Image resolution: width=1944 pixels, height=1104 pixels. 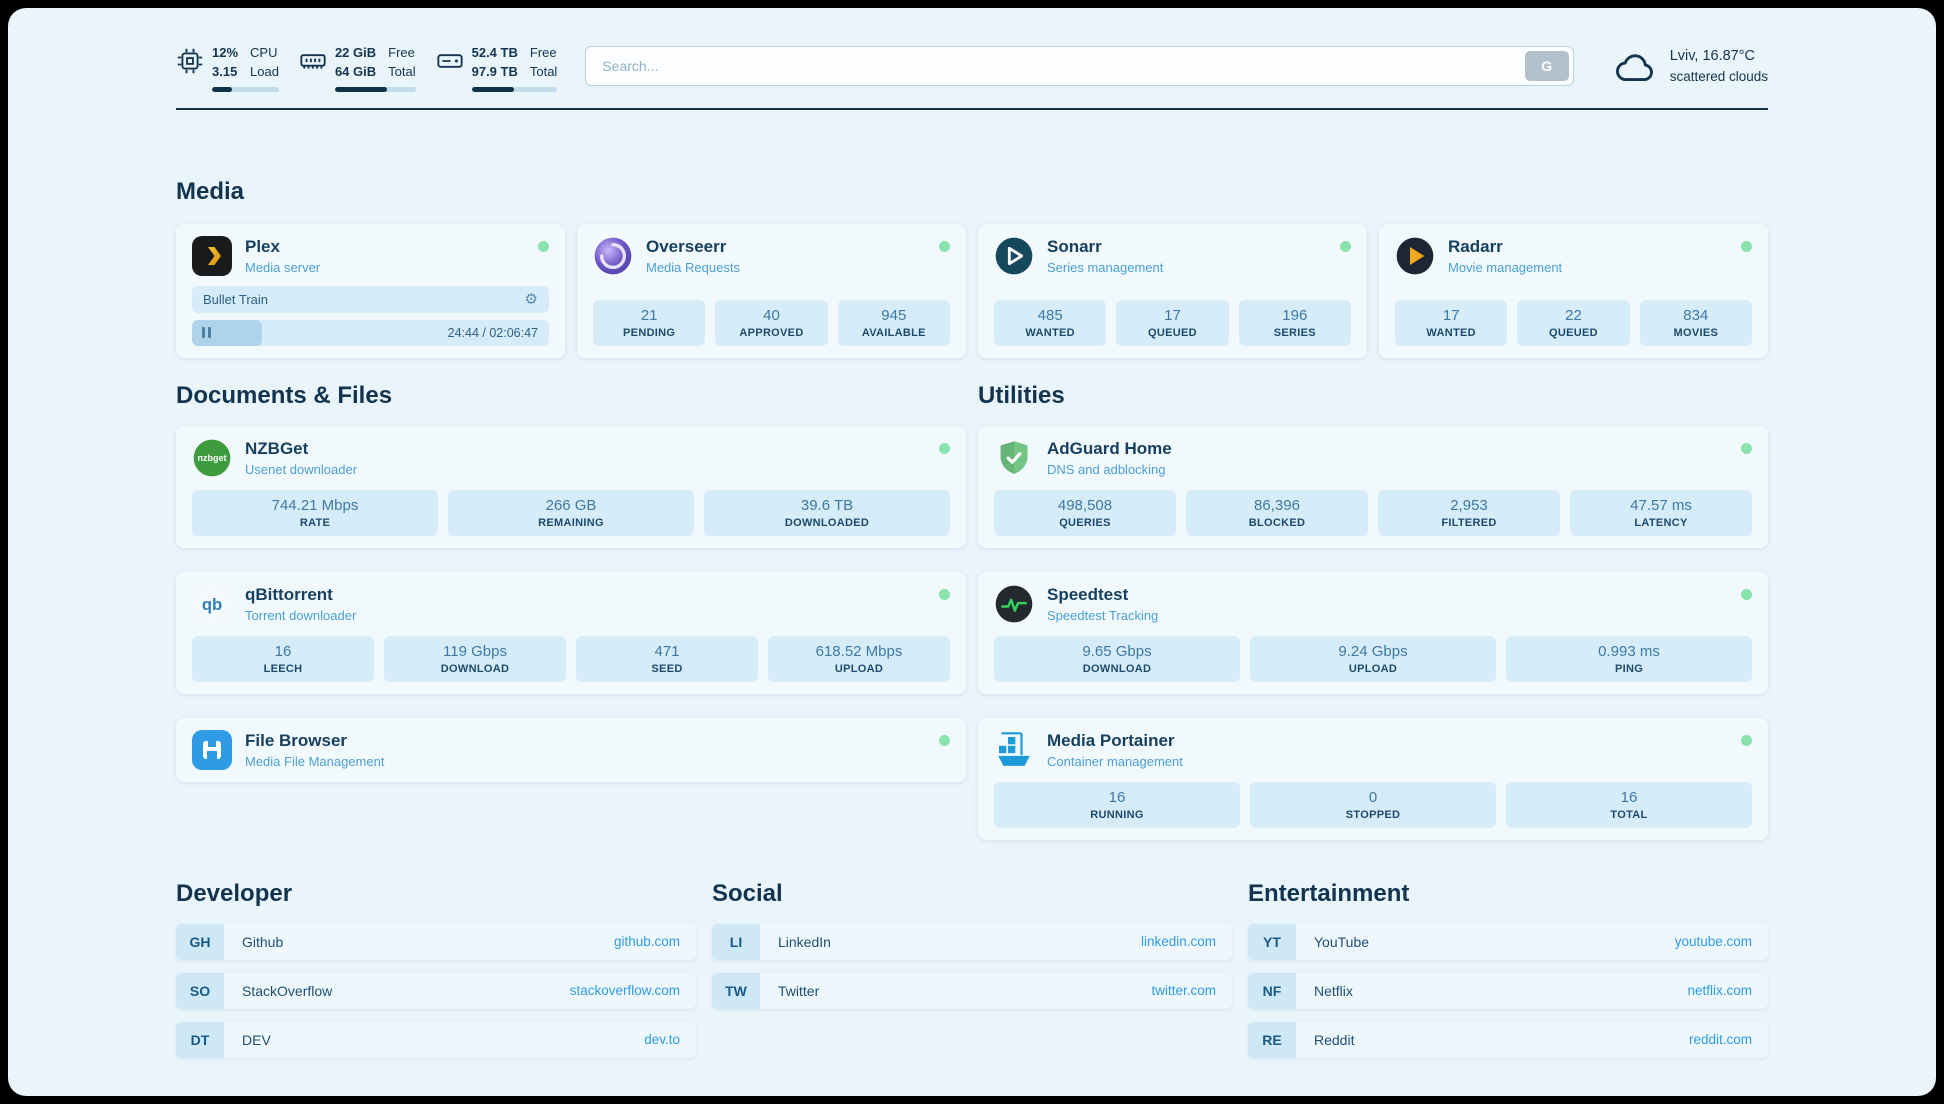 I want to click on link-url: youtube.com, so click(x=1713, y=942).